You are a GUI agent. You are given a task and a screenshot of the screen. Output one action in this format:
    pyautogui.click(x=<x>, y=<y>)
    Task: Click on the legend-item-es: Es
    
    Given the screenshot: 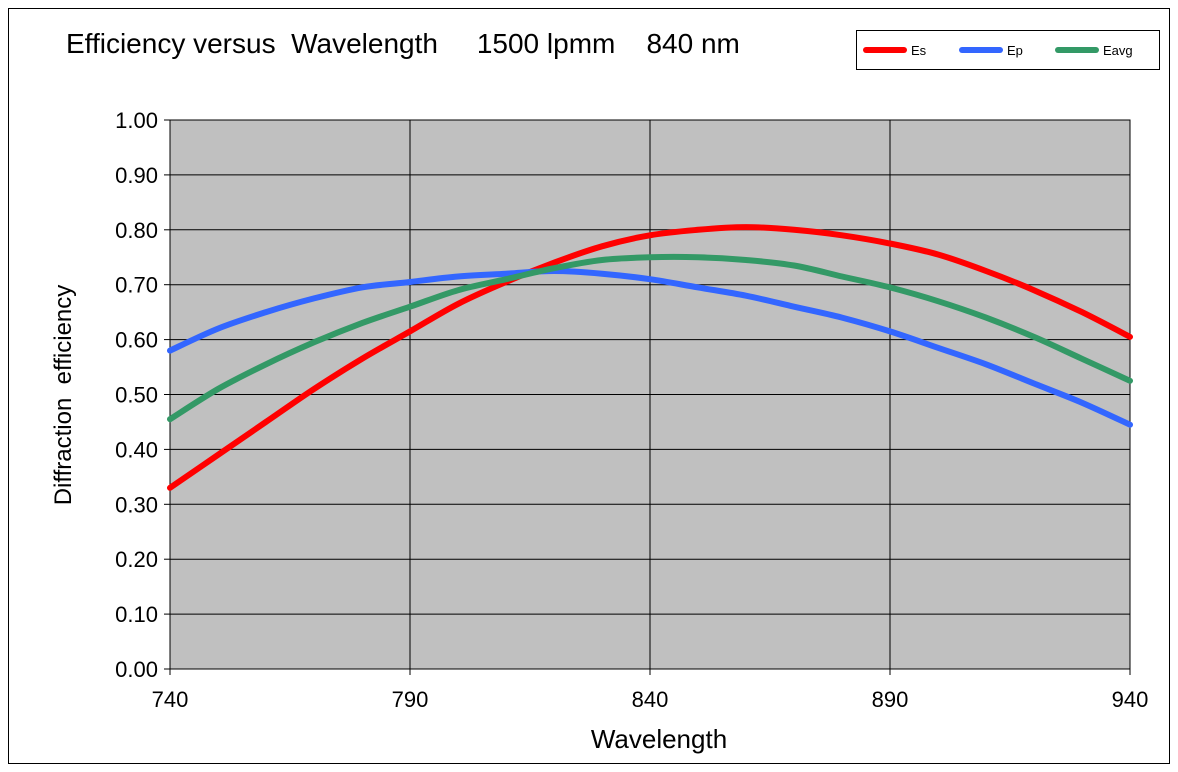 What is the action you would take?
    pyautogui.click(x=894, y=50)
    